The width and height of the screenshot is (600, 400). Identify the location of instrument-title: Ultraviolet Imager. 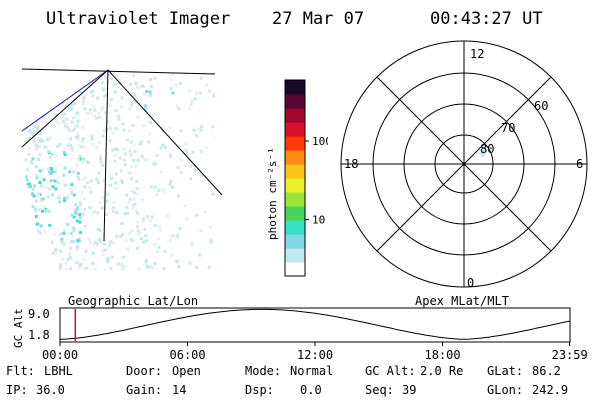
(138, 19).